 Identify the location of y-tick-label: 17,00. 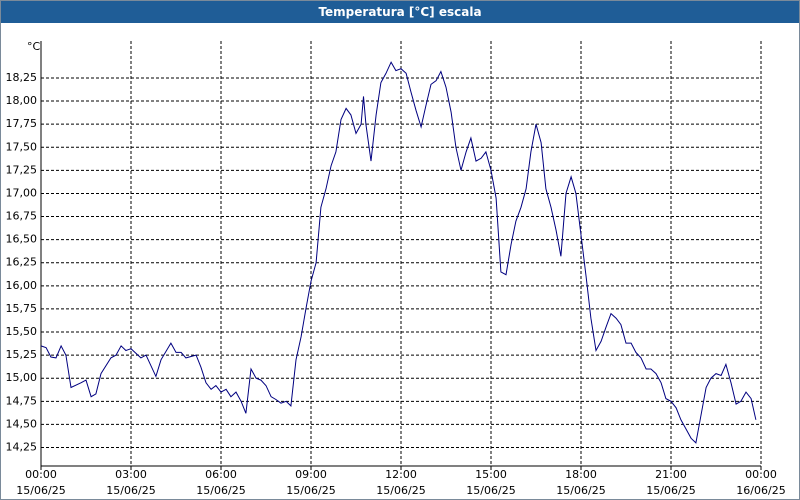
(22, 192).